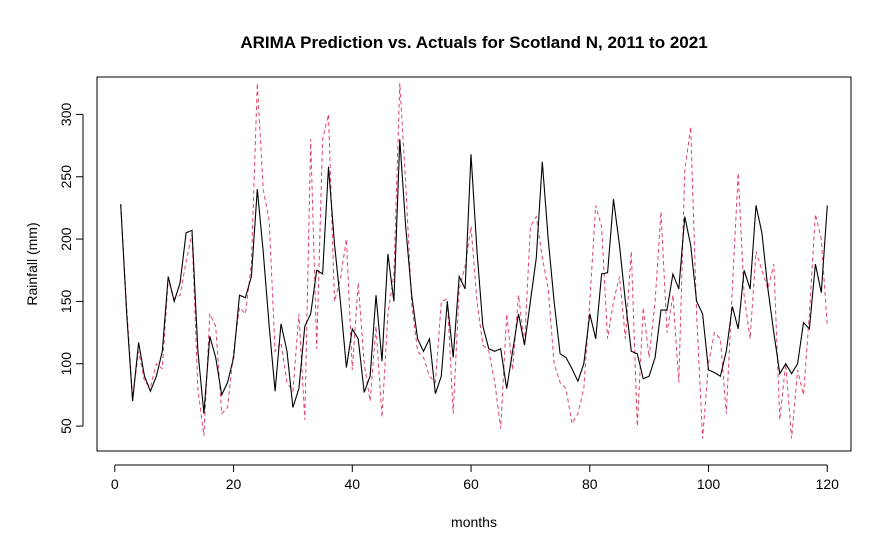 The height and width of the screenshot is (550, 893). I want to click on x-tick-label: 120, so click(828, 484).